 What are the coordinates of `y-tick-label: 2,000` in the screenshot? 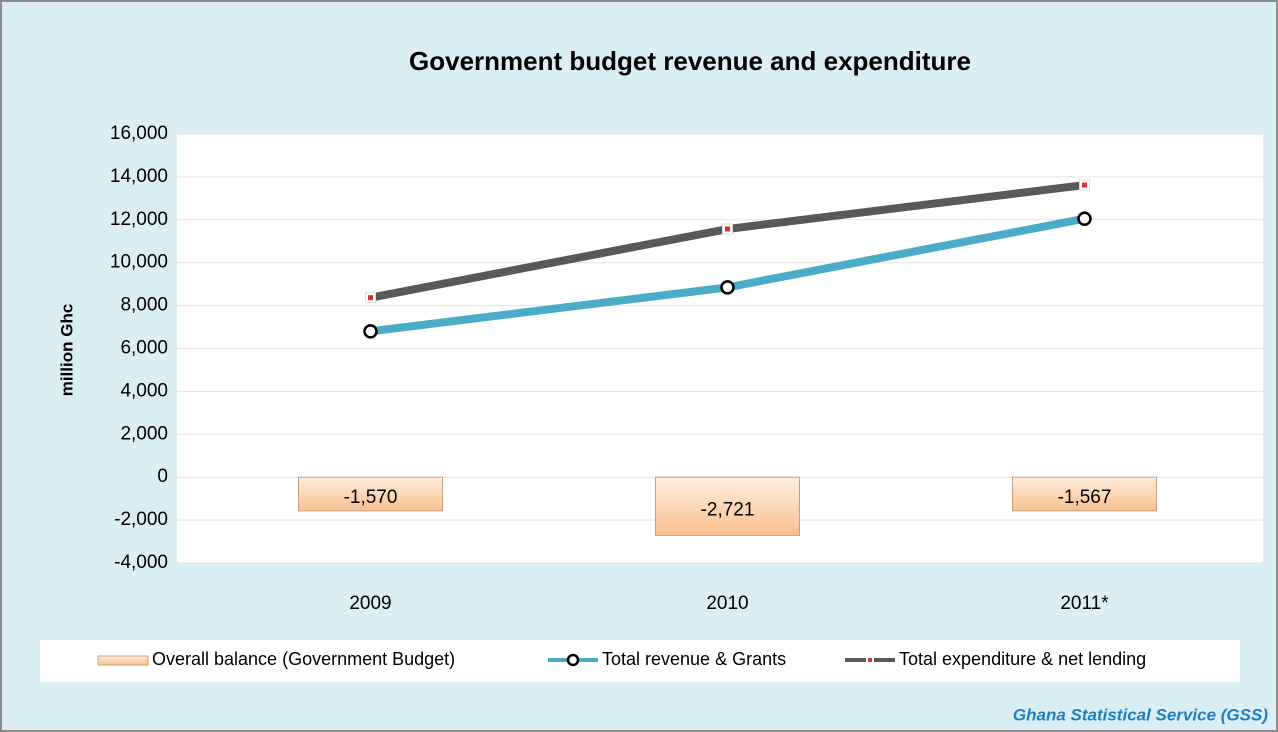 It's located at (144, 433).